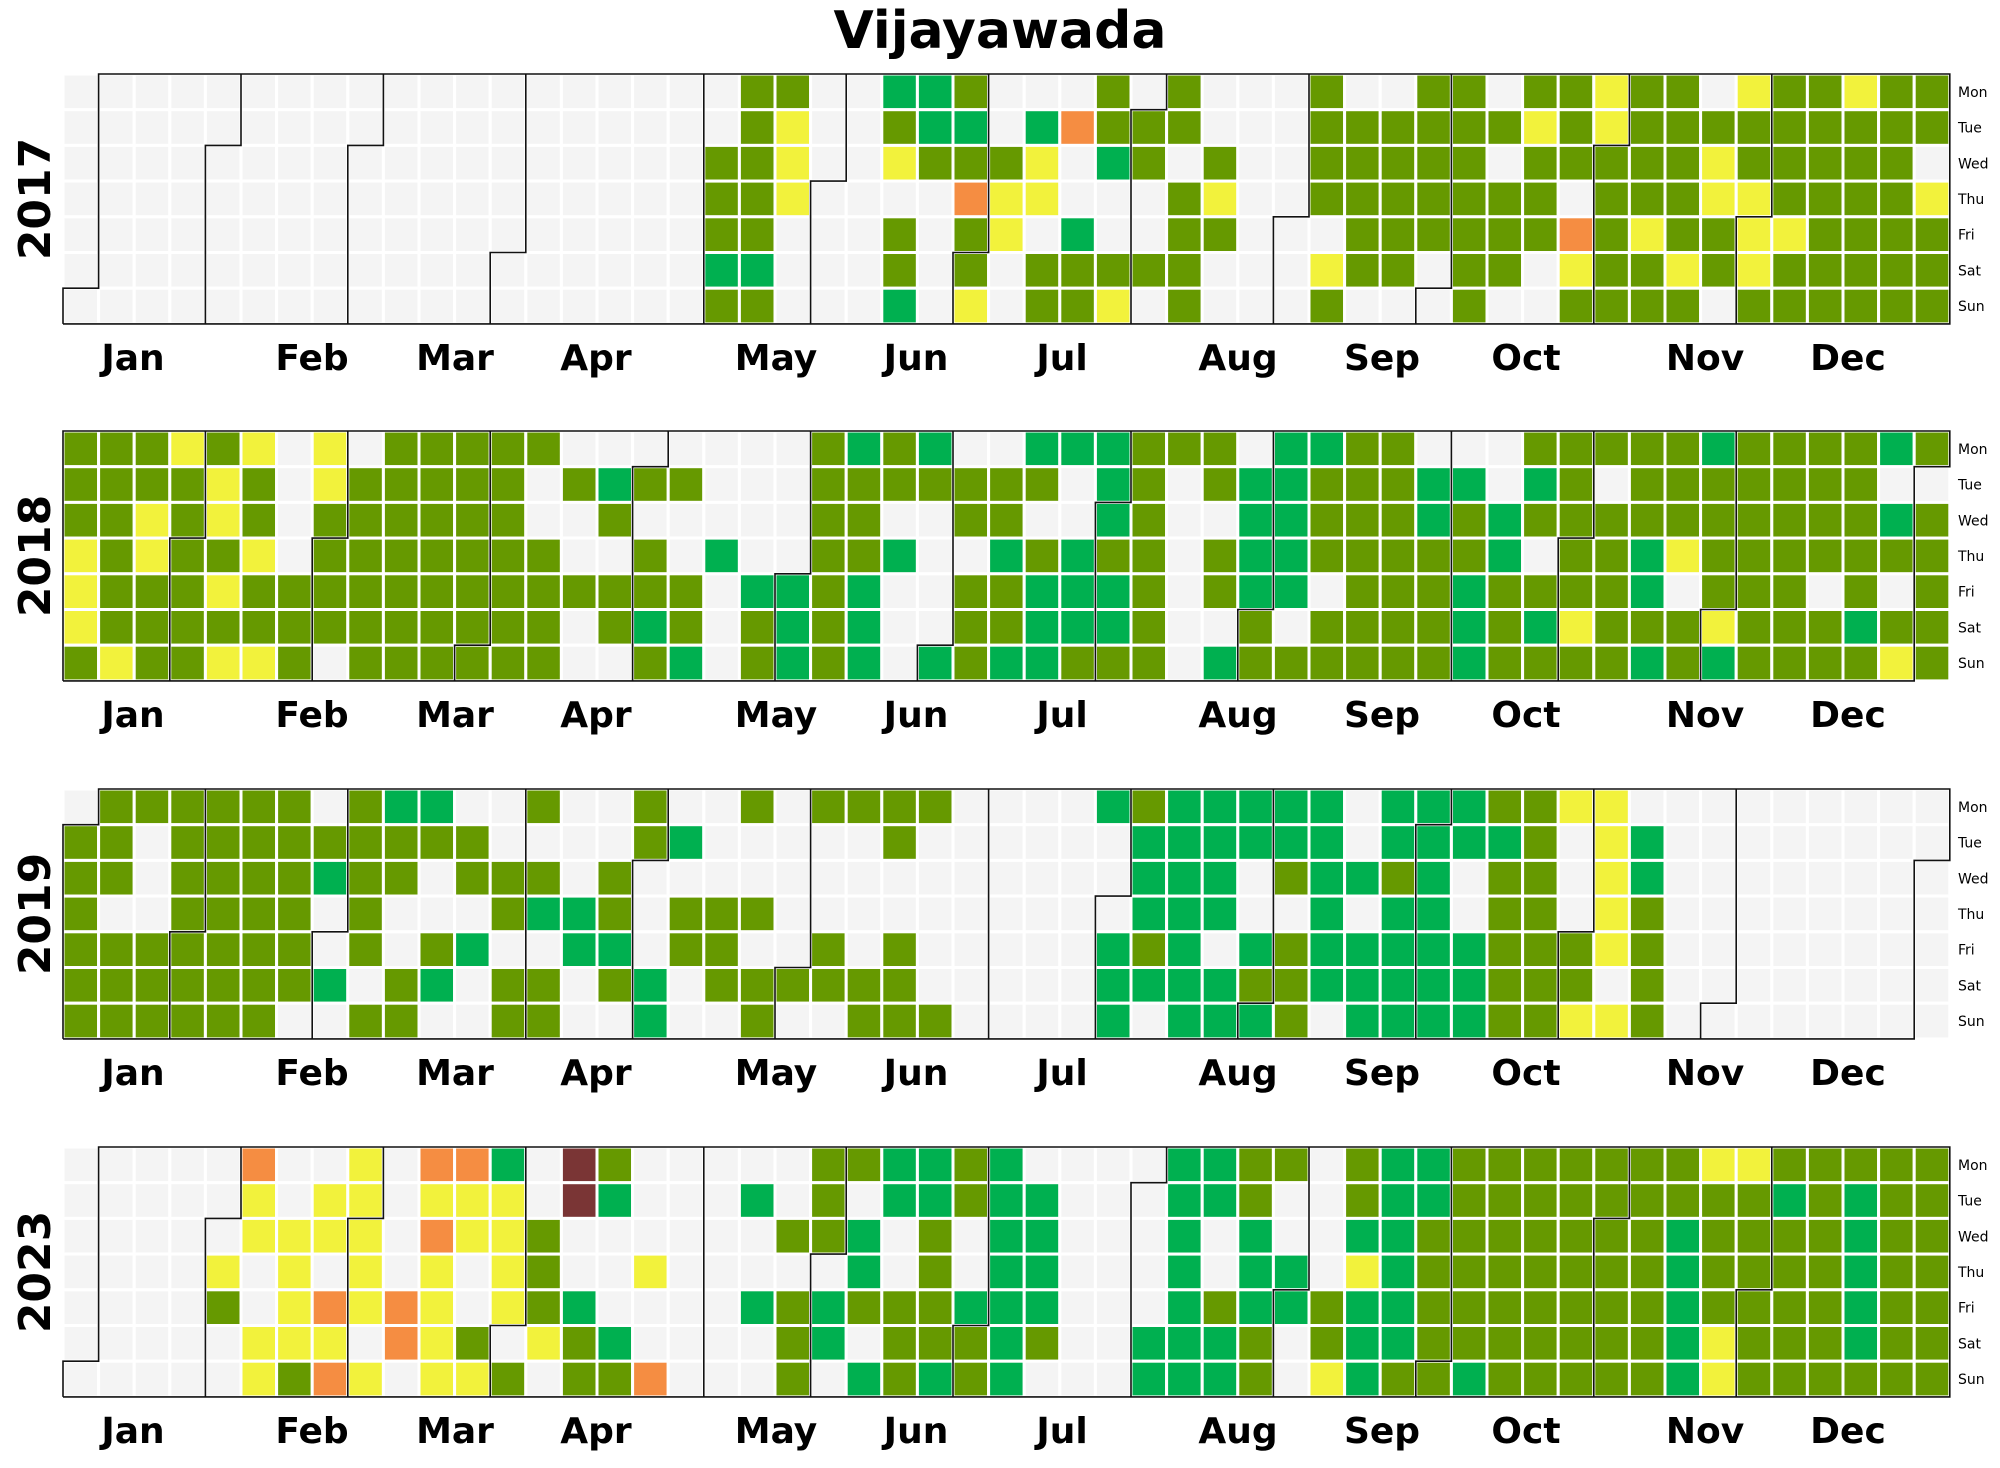 Image resolution: width=2000 pixels, height=1468 pixels. I want to click on weekday-label: Thu, so click(1970, 1273).